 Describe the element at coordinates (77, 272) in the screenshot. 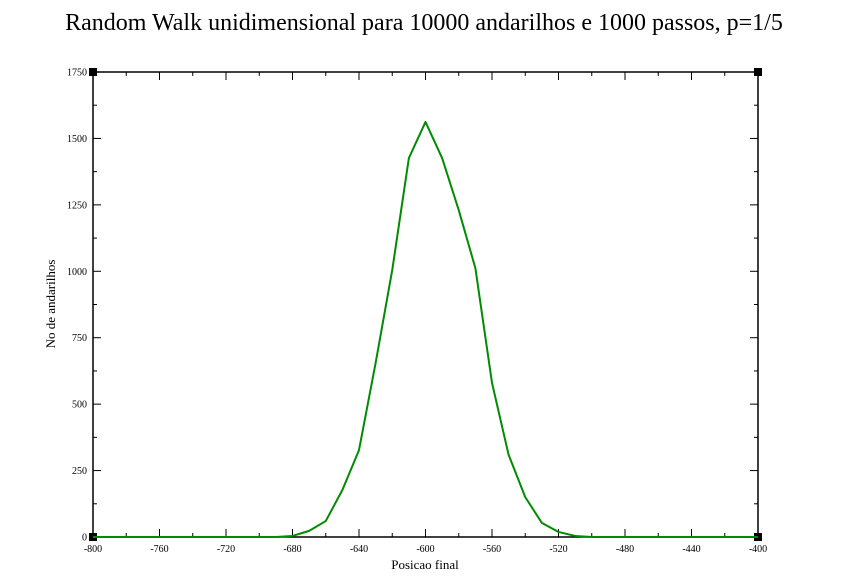

I see `y-tick-label: 1000` at that location.